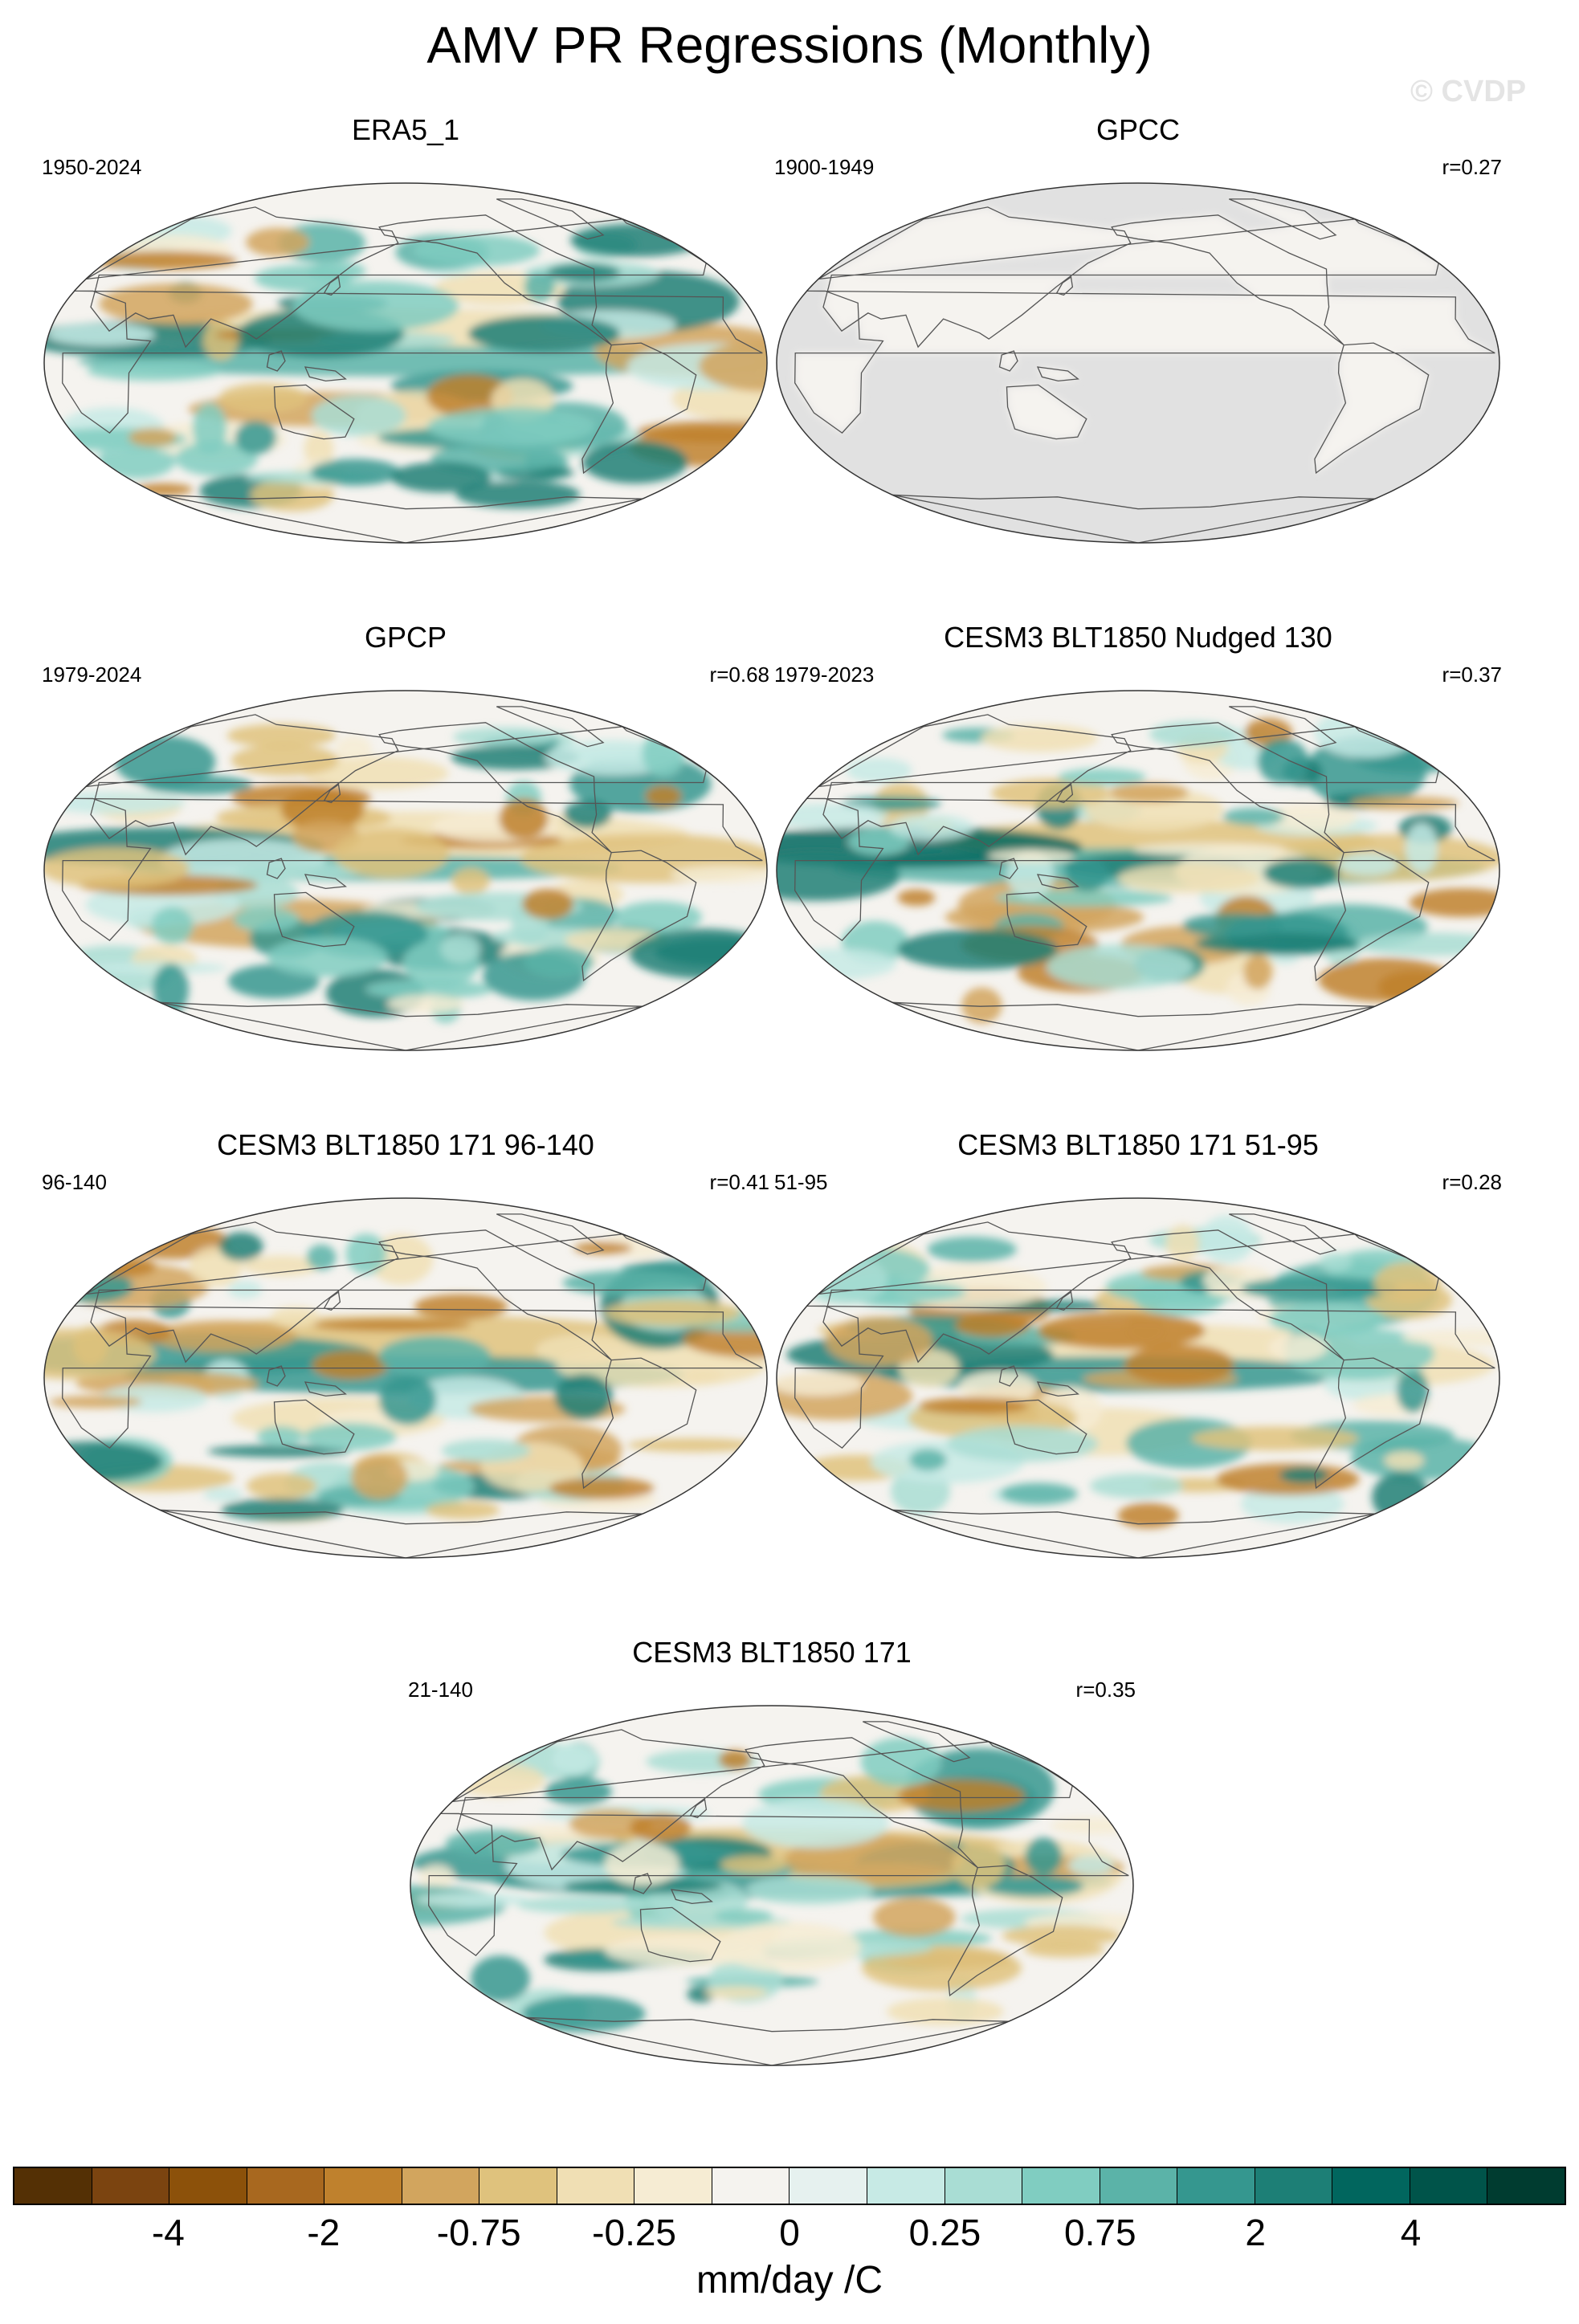 This screenshot has width=1579, height=2324. What do you see at coordinates (1100, 2232) in the screenshot?
I see `colorbar-tick-label: 0.75` at bounding box center [1100, 2232].